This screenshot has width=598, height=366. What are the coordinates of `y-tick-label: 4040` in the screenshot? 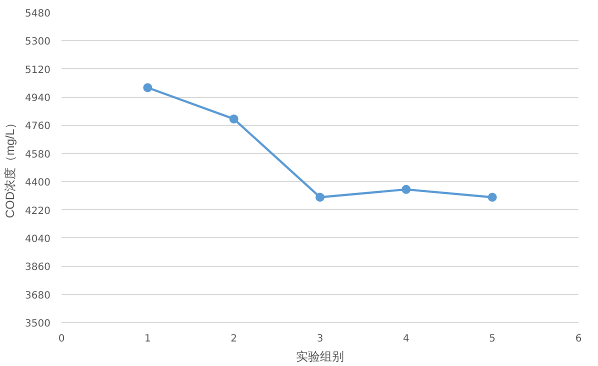 It's located at (38, 239).